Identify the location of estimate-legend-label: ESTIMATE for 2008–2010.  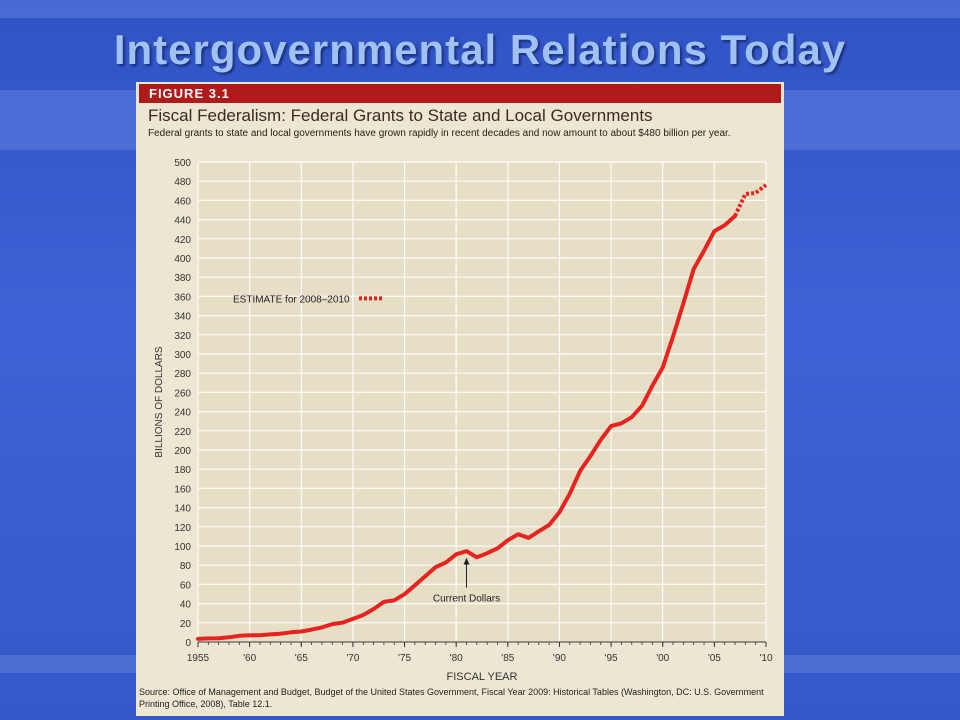
(291, 299).